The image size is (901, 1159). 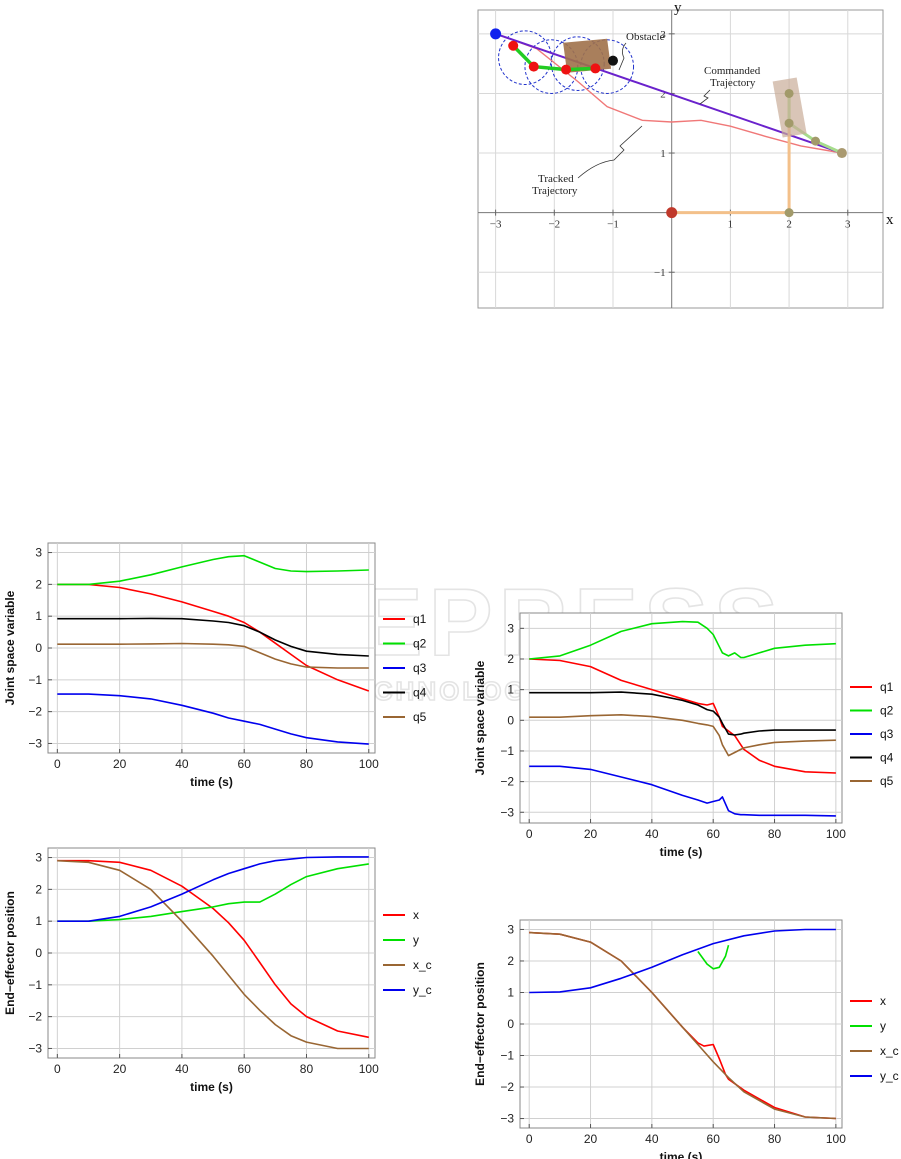 I want to click on base-joint, so click(x=672, y=213).